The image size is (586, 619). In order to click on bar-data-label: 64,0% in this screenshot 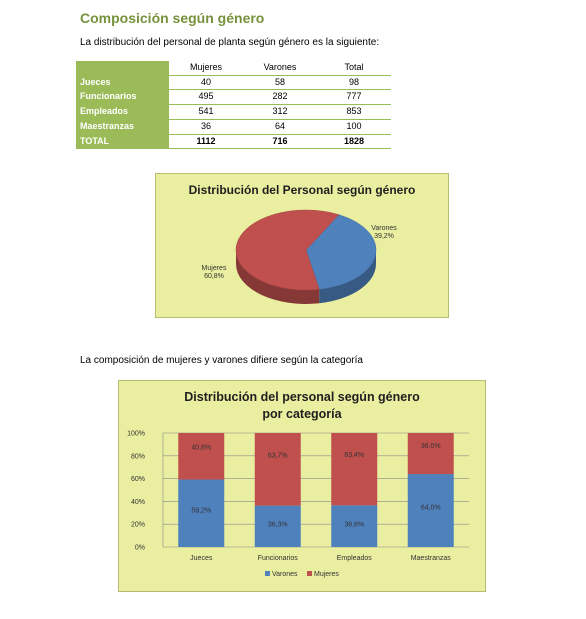, I will do `click(431, 507)`.